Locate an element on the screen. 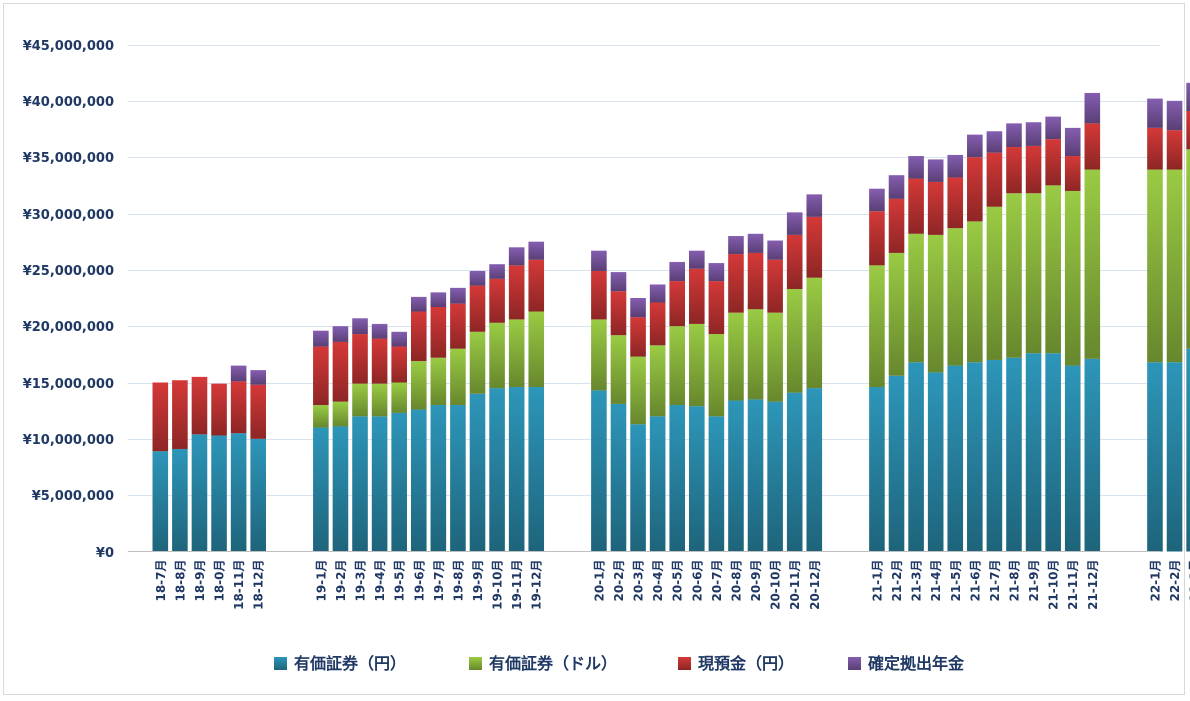  x-tick-label: 21-10月 is located at coordinates (1054, 585).